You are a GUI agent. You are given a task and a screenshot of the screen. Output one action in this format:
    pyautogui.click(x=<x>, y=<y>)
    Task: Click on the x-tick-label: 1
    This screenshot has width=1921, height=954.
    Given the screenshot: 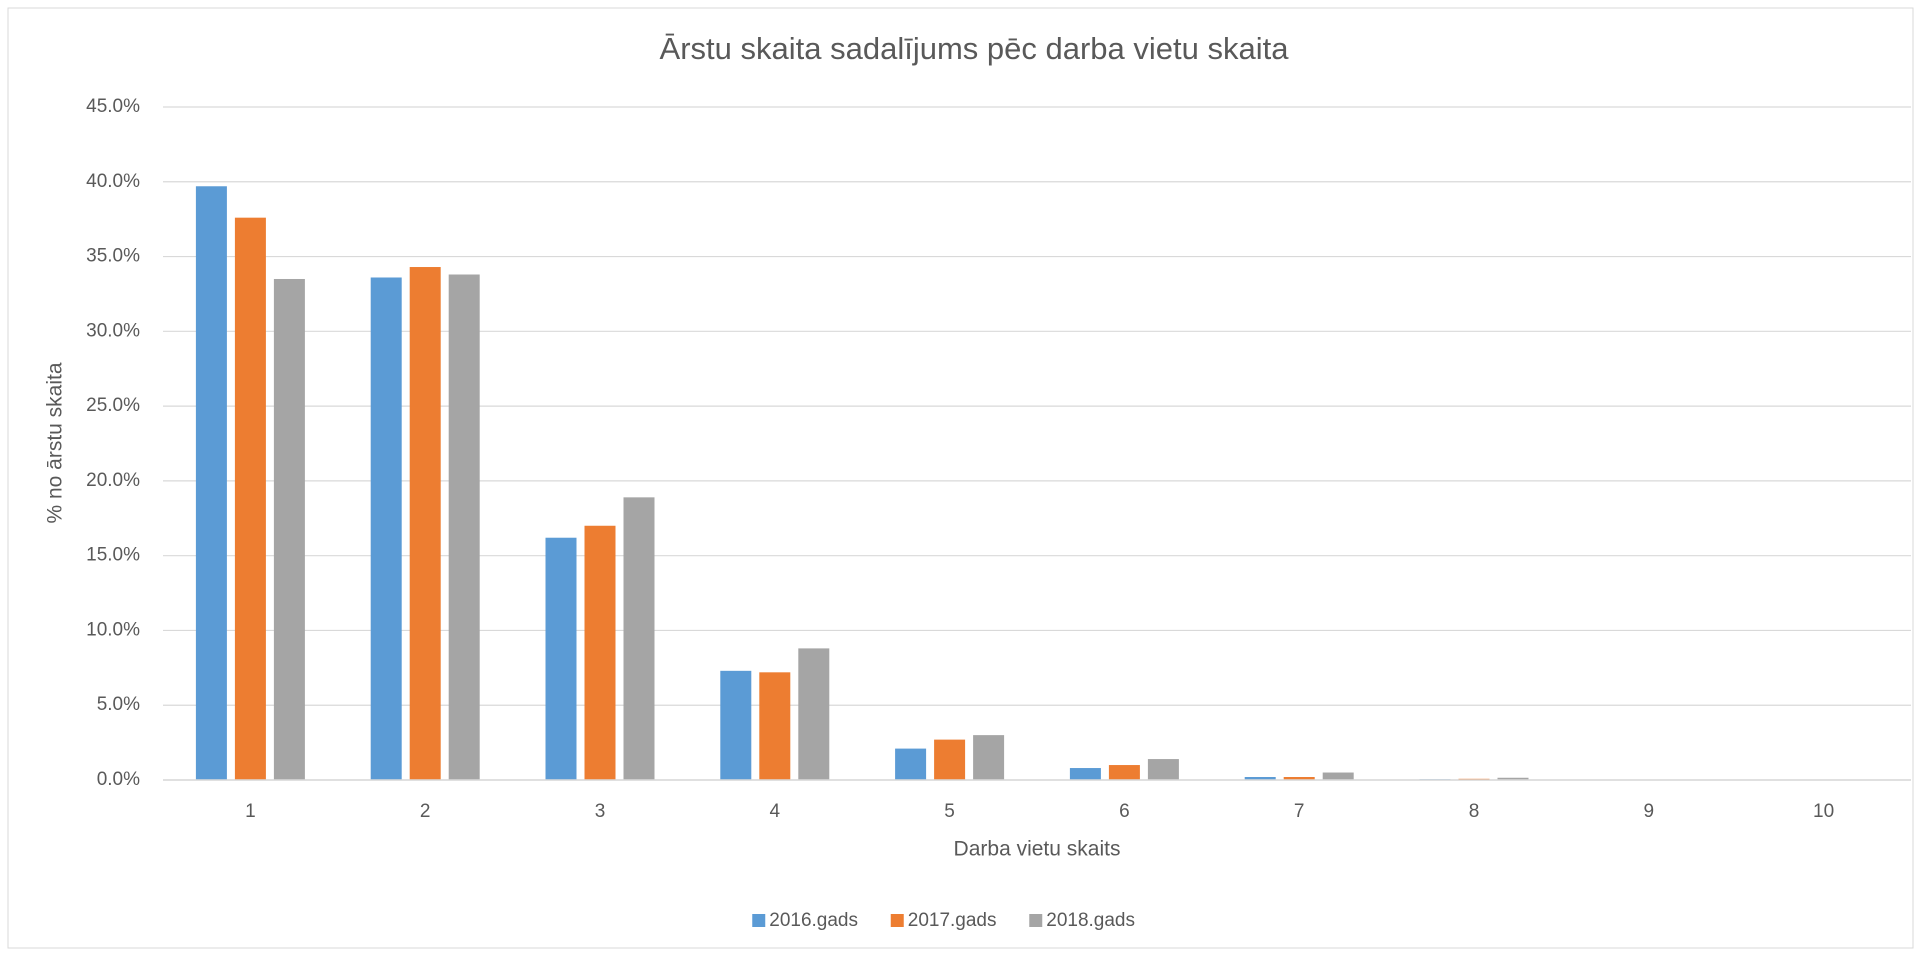 What is the action you would take?
    pyautogui.click(x=250, y=811)
    